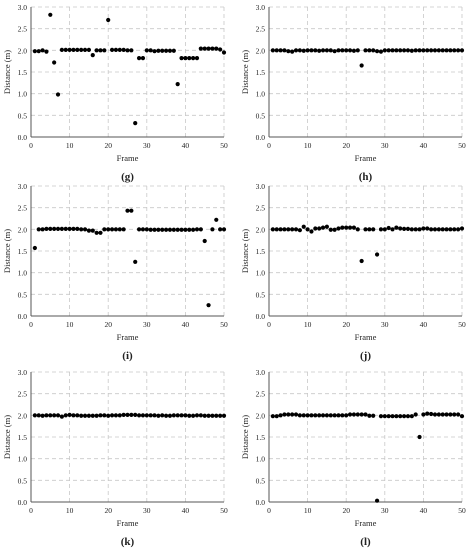 The height and width of the screenshot is (550, 469). Describe the element at coordinates (127, 177) in the screenshot. I see `panel-label: (g)` at that location.